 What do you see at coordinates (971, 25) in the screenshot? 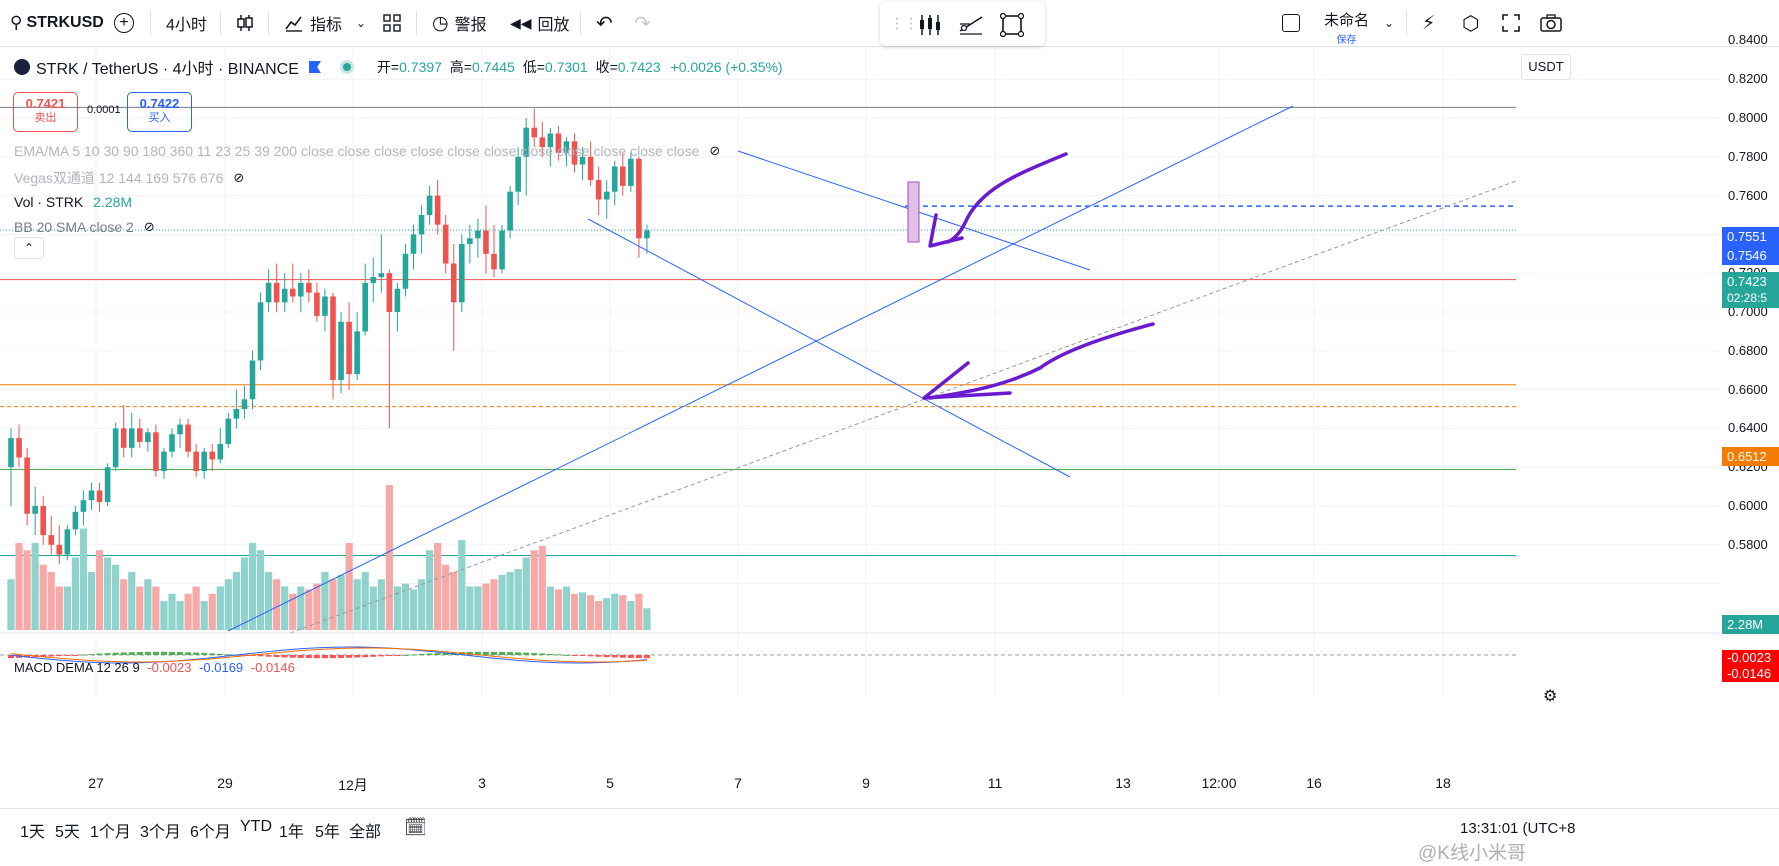
I see `trend-tools-icon` at bounding box center [971, 25].